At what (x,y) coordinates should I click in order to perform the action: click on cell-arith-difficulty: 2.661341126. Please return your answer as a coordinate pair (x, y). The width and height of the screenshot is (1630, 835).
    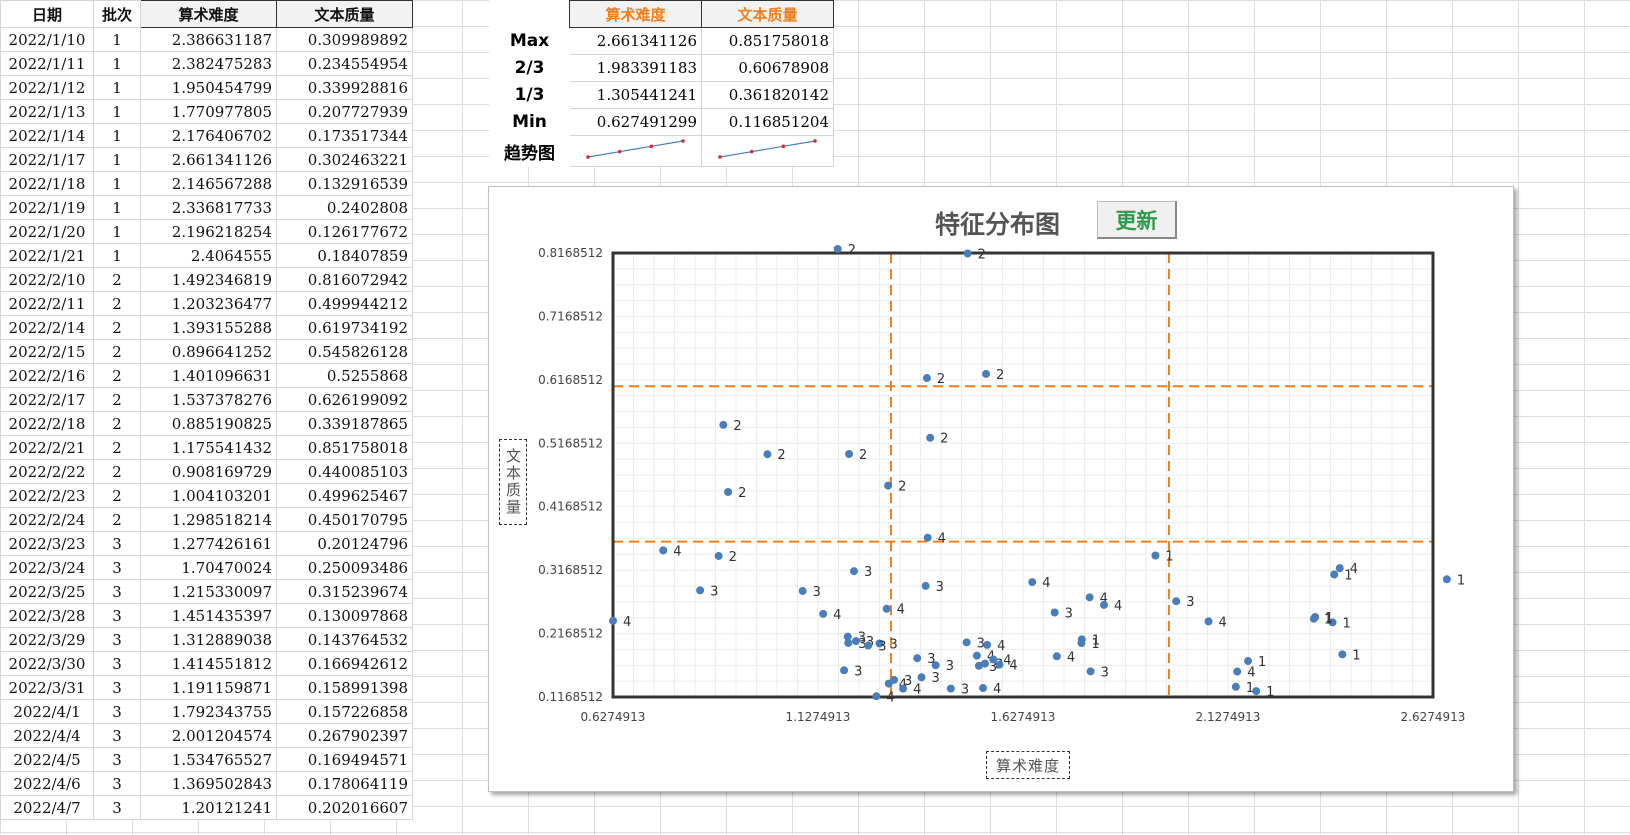
    Looking at the image, I should click on (208, 159).